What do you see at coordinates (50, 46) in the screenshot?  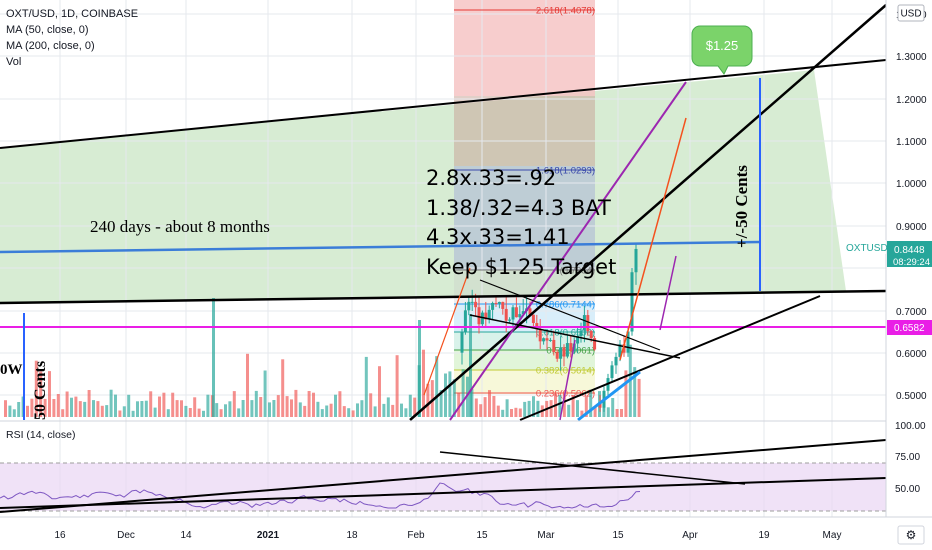 I see `indicator-ma200: MA (200, close, 0)` at bounding box center [50, 46].